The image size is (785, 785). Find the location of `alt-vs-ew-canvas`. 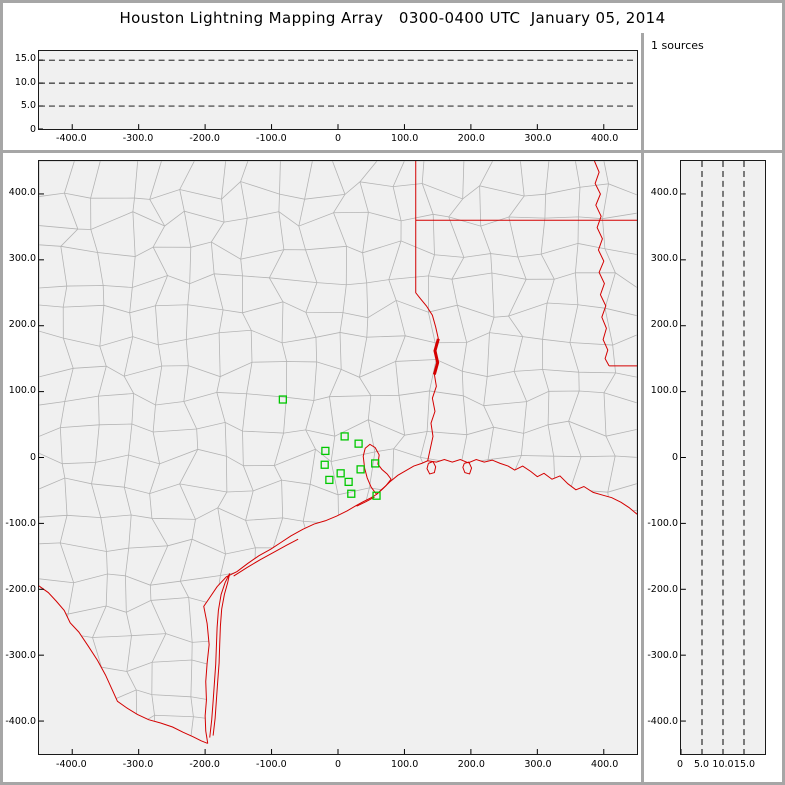

alt-vs-ew-canvas is located at coordinates (338, 94).